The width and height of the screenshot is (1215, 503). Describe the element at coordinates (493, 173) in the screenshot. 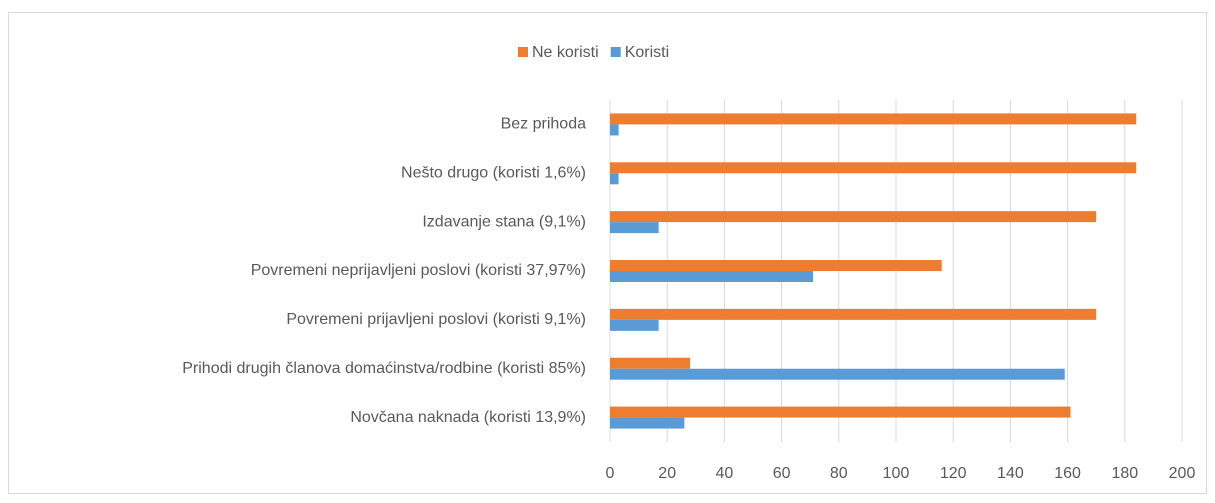

I see `y-tick-label: Nešto drugo (koristi 1,6%)` at that location.